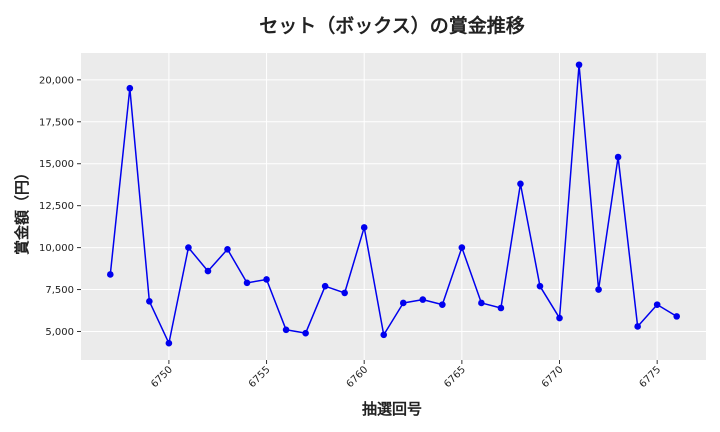  Describe the element at coordinates (22, 210) in the screenshot. I see `y-axis-label: 賞金額（円）` at that location.